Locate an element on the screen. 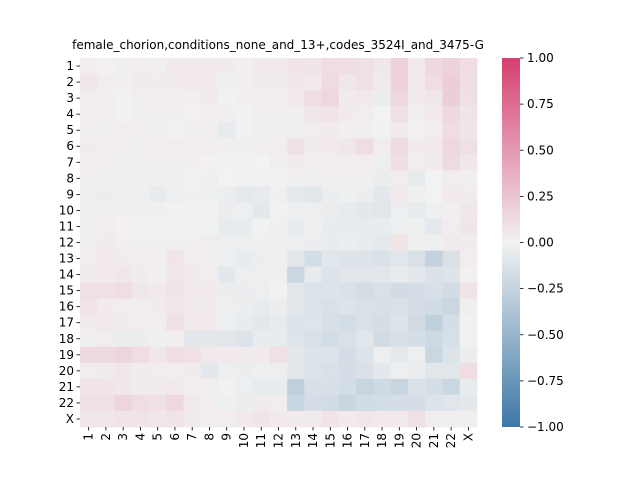 The height and width of the screenshot is (484, 640). x-tick-label: X is located at coordinates (468, 437).